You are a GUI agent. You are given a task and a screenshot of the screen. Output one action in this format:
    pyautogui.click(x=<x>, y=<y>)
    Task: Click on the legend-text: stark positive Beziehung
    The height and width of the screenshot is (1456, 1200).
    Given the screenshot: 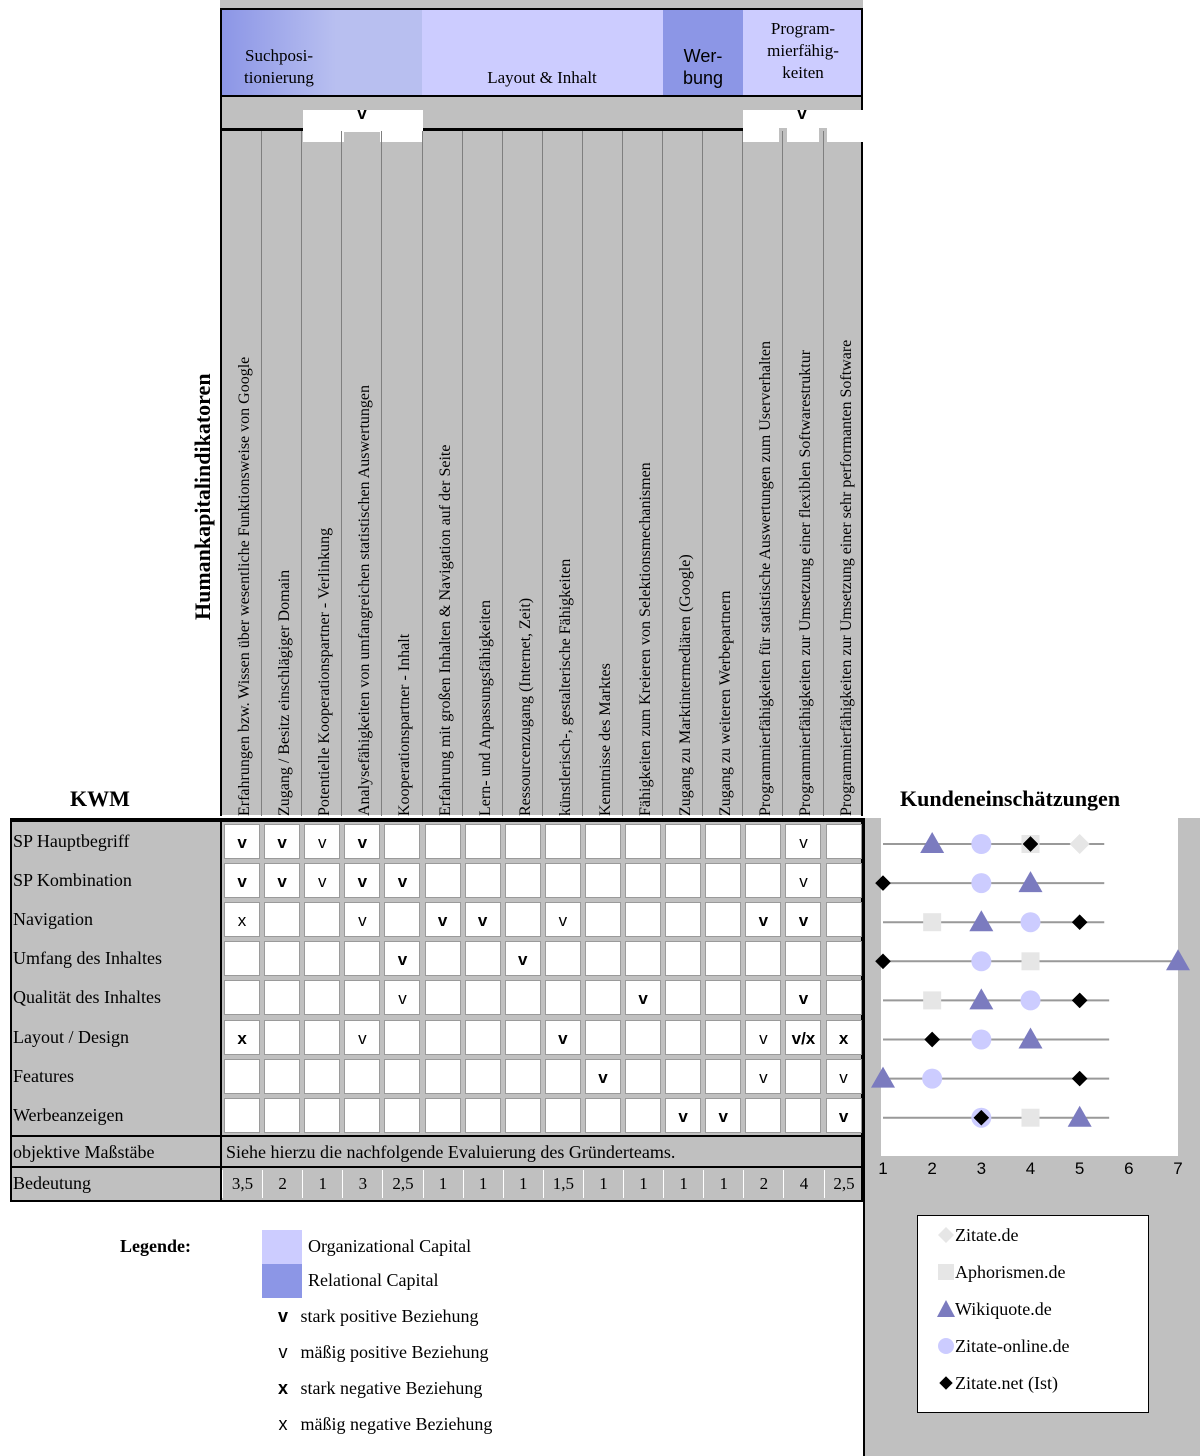 What is the action you would take?
    pyautogui.click(x=387, y=1316)
    